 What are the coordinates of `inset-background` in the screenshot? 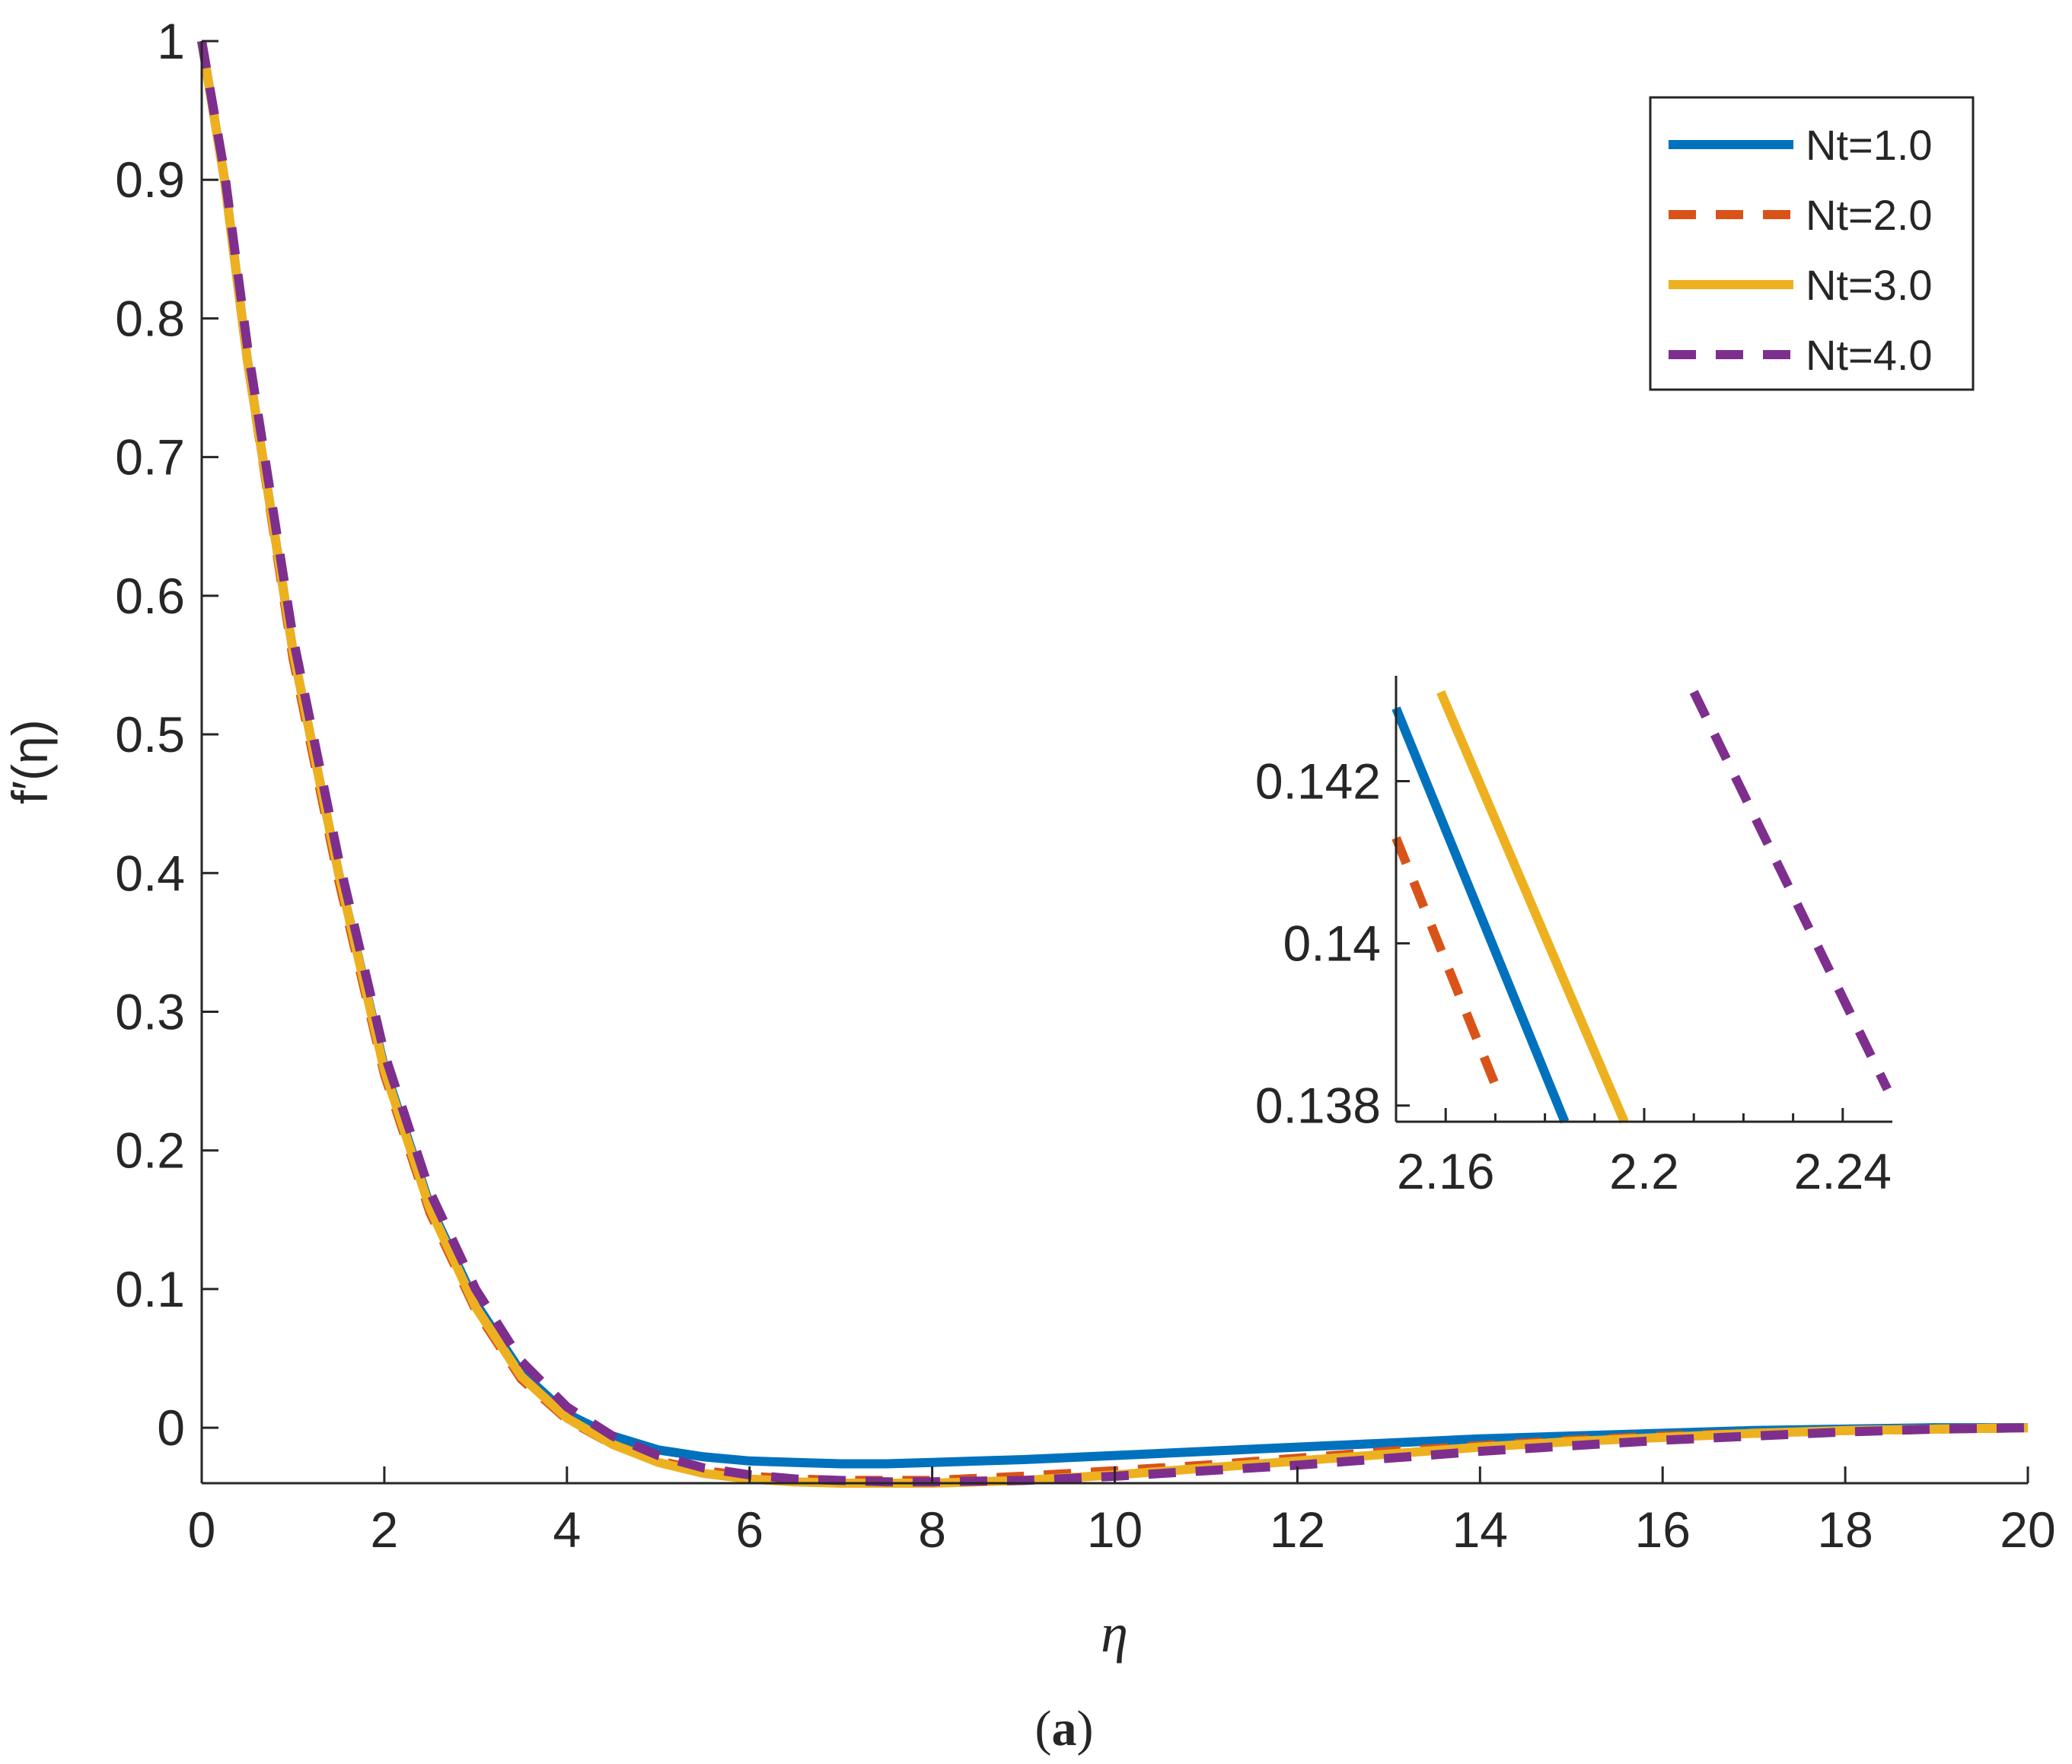 It's located at (1644, 899).